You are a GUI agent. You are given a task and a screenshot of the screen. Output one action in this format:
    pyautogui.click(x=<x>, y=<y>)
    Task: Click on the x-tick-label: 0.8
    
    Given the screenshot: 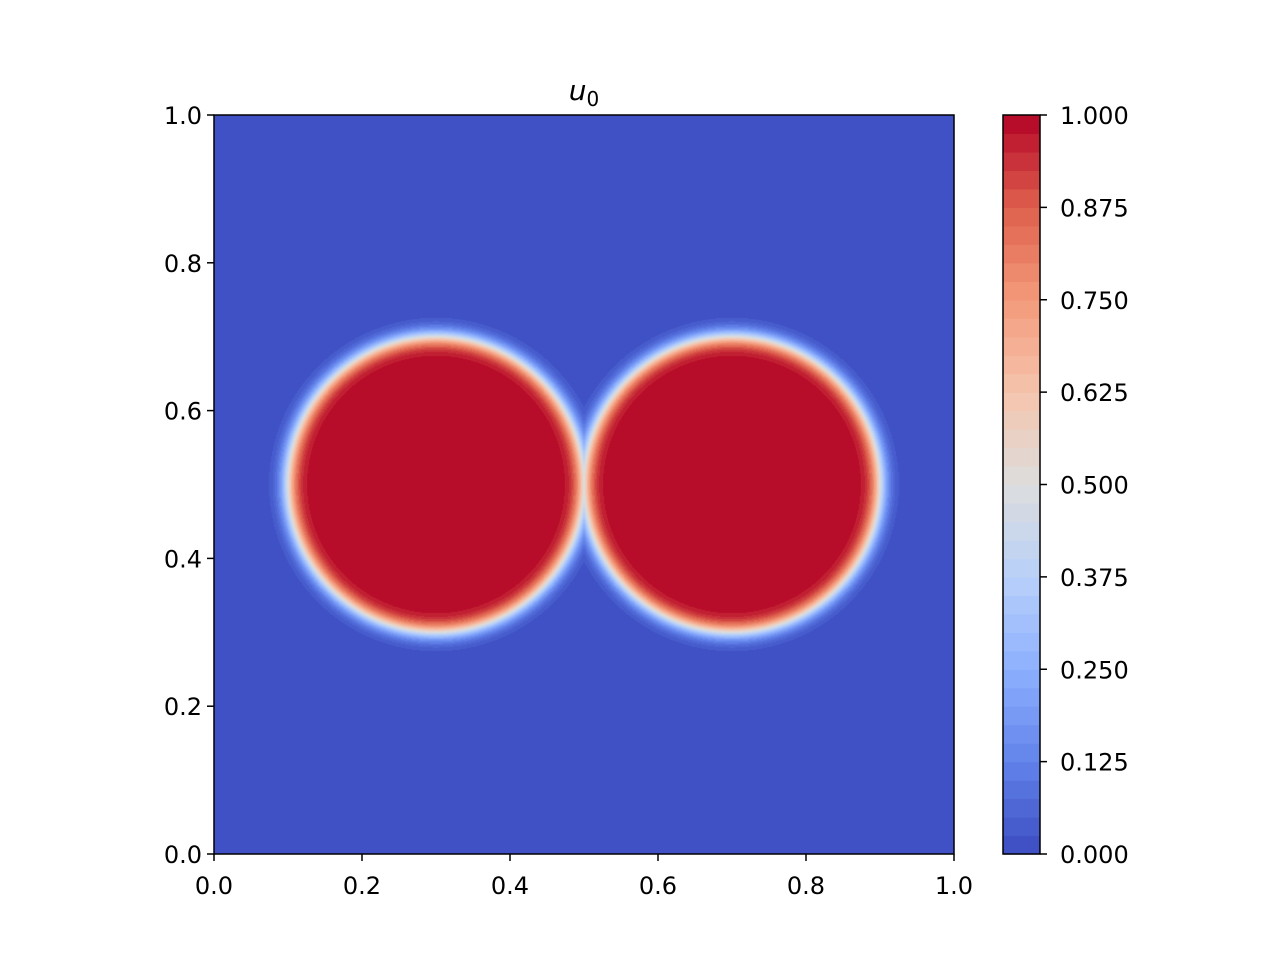 What is the action you would take?
    pyautogui.click(x=806, y=886)
    